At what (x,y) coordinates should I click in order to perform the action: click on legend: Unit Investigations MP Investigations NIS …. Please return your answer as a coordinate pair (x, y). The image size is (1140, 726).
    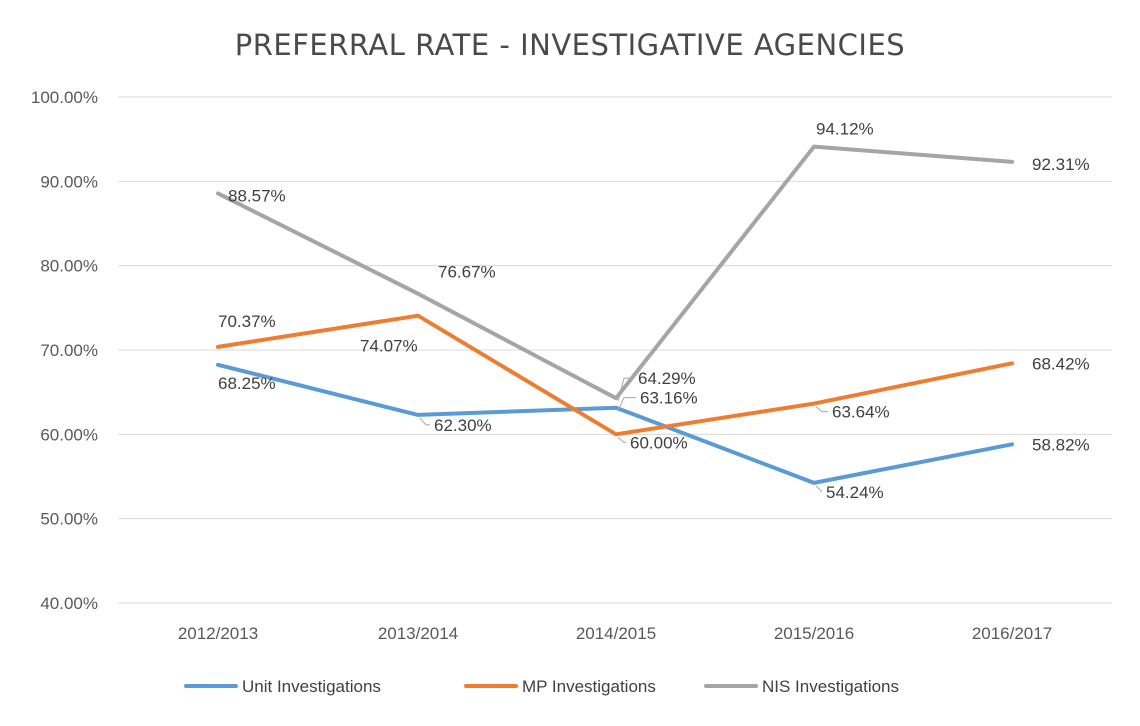
    Looking at the image, I should click on (541, 686).